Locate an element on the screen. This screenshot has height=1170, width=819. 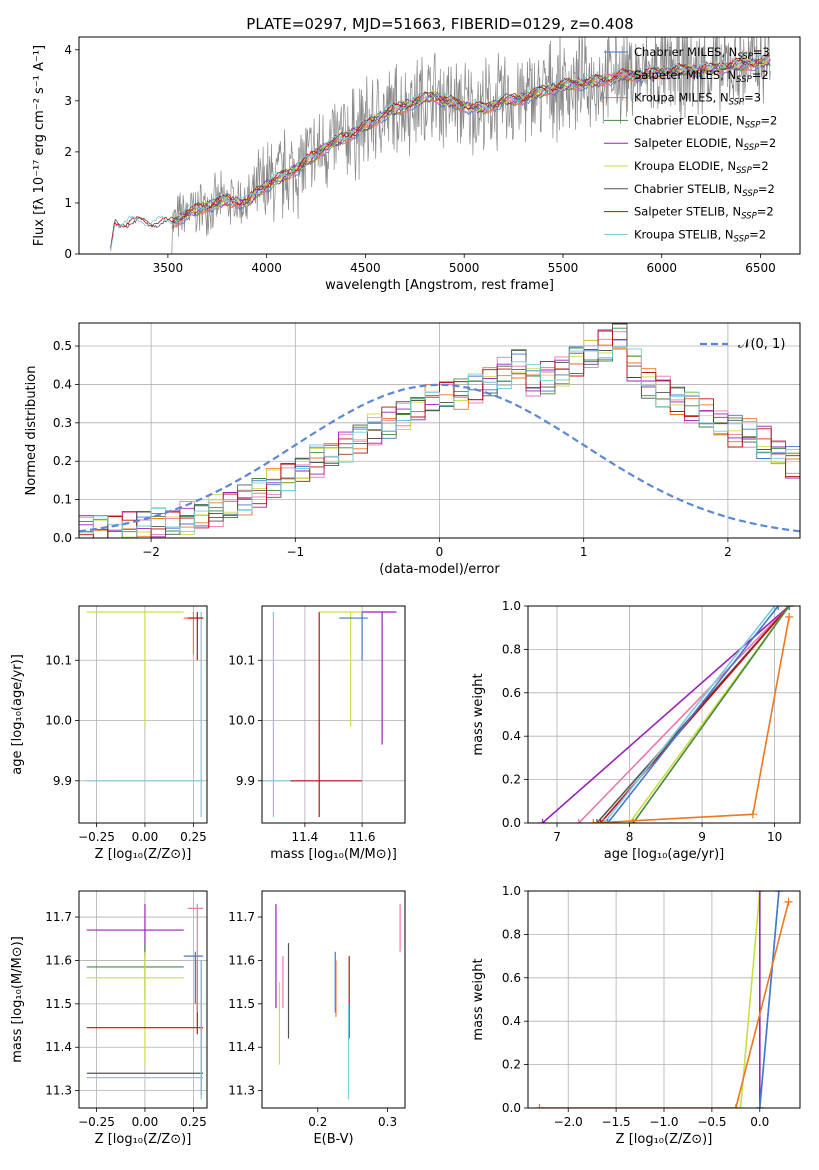
legend-entry: Kroupa ELODIE, NSSP=2 is located at coordinates (701, 167).